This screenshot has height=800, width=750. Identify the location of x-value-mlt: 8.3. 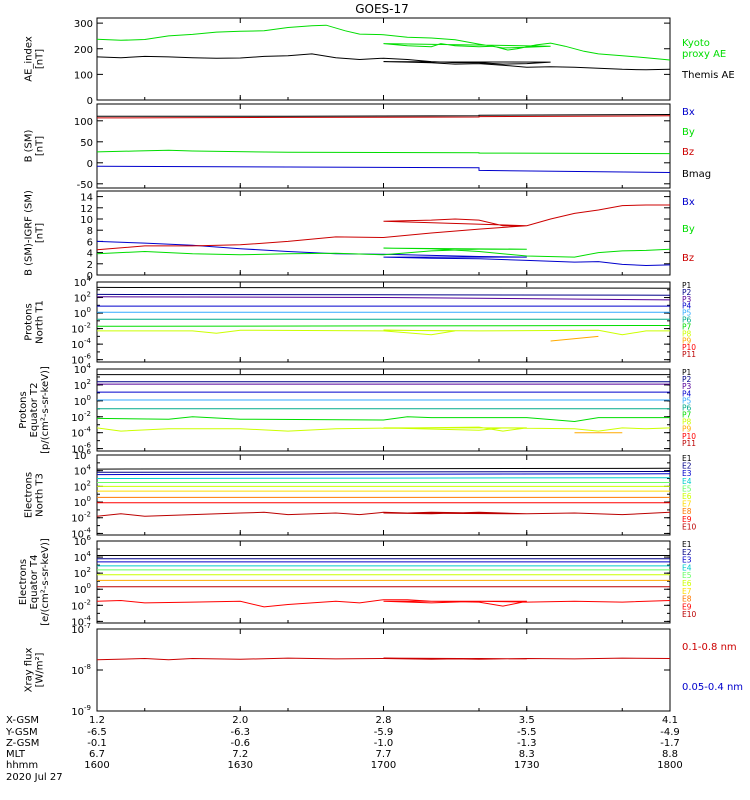
(527, 754).